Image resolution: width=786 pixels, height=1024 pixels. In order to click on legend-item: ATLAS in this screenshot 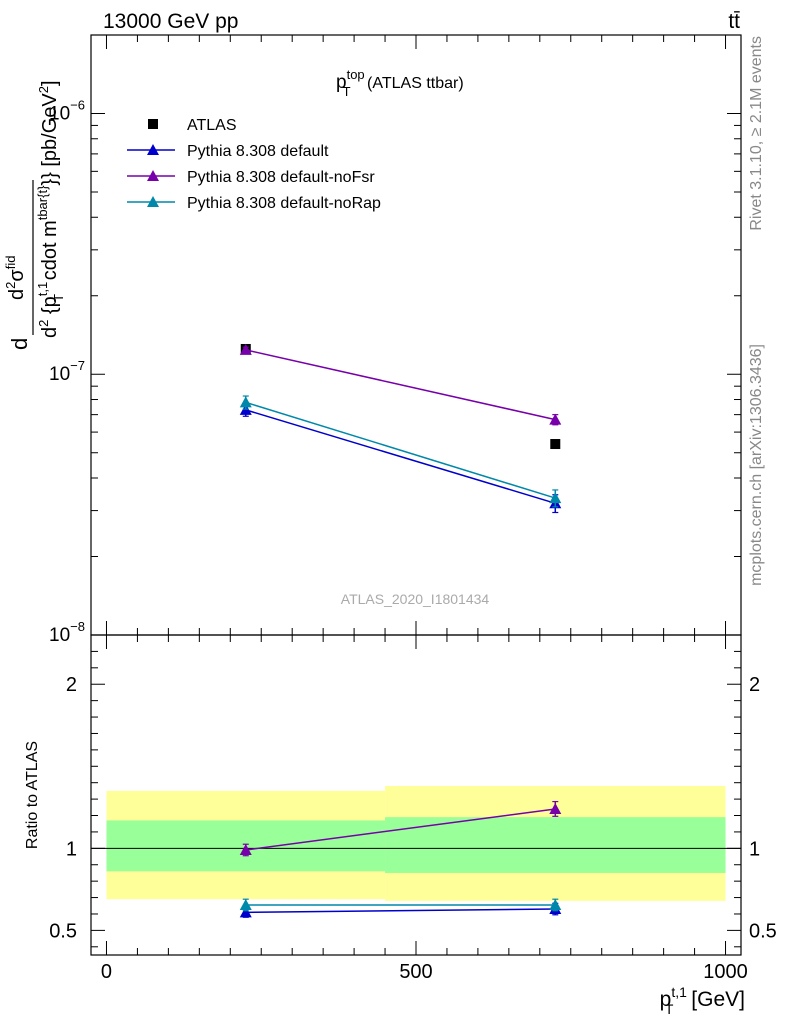, I will do `click(192, 125)`.